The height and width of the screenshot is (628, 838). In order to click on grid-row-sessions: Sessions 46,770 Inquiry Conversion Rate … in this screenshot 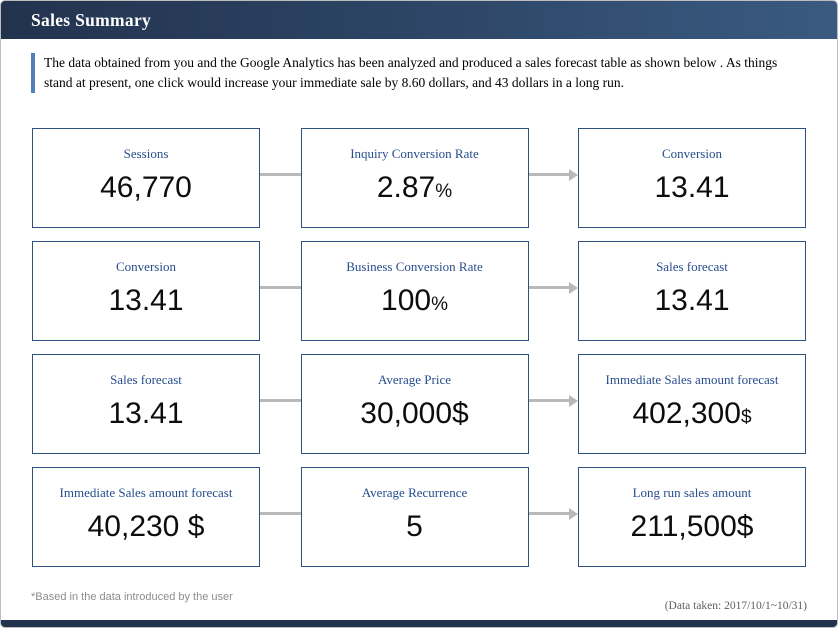, I will do `click(419, 177)`.